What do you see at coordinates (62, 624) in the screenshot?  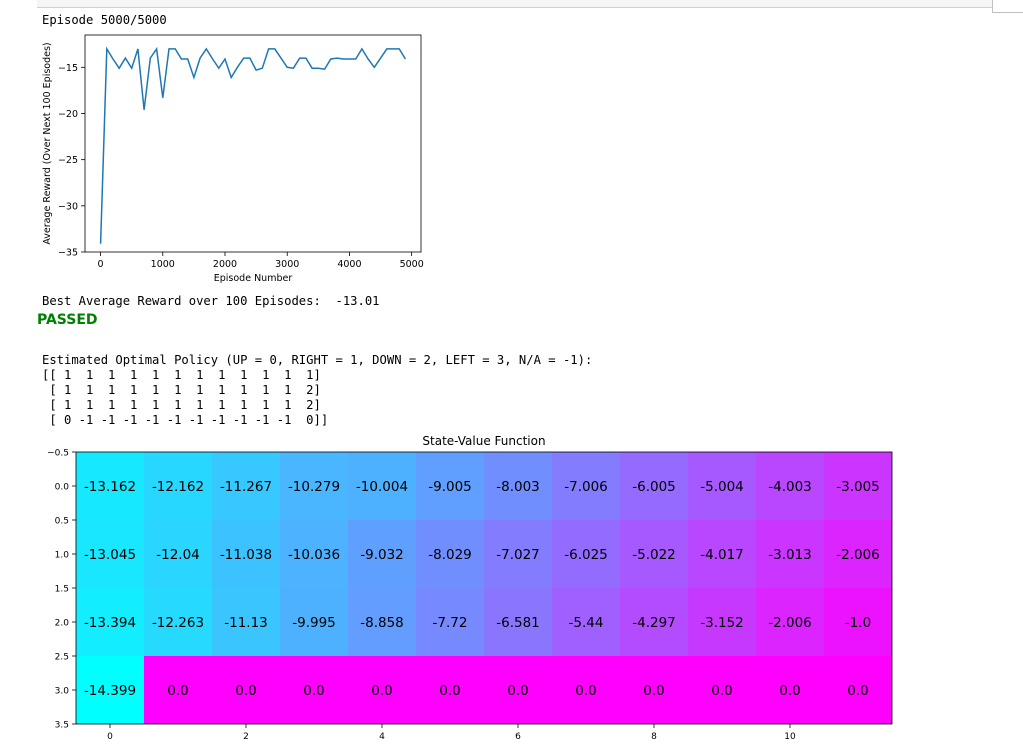 I see `y-tick-label: 2.0` at bounding box center [62, 624].